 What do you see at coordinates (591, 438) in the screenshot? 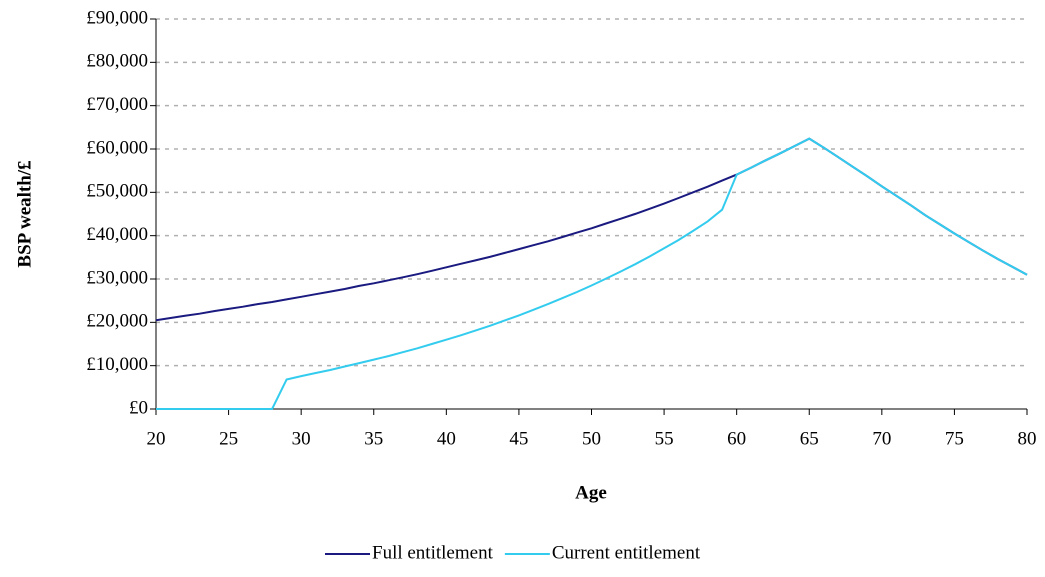
I see `x-tick-label: 50` at bounding box center [591, 438].